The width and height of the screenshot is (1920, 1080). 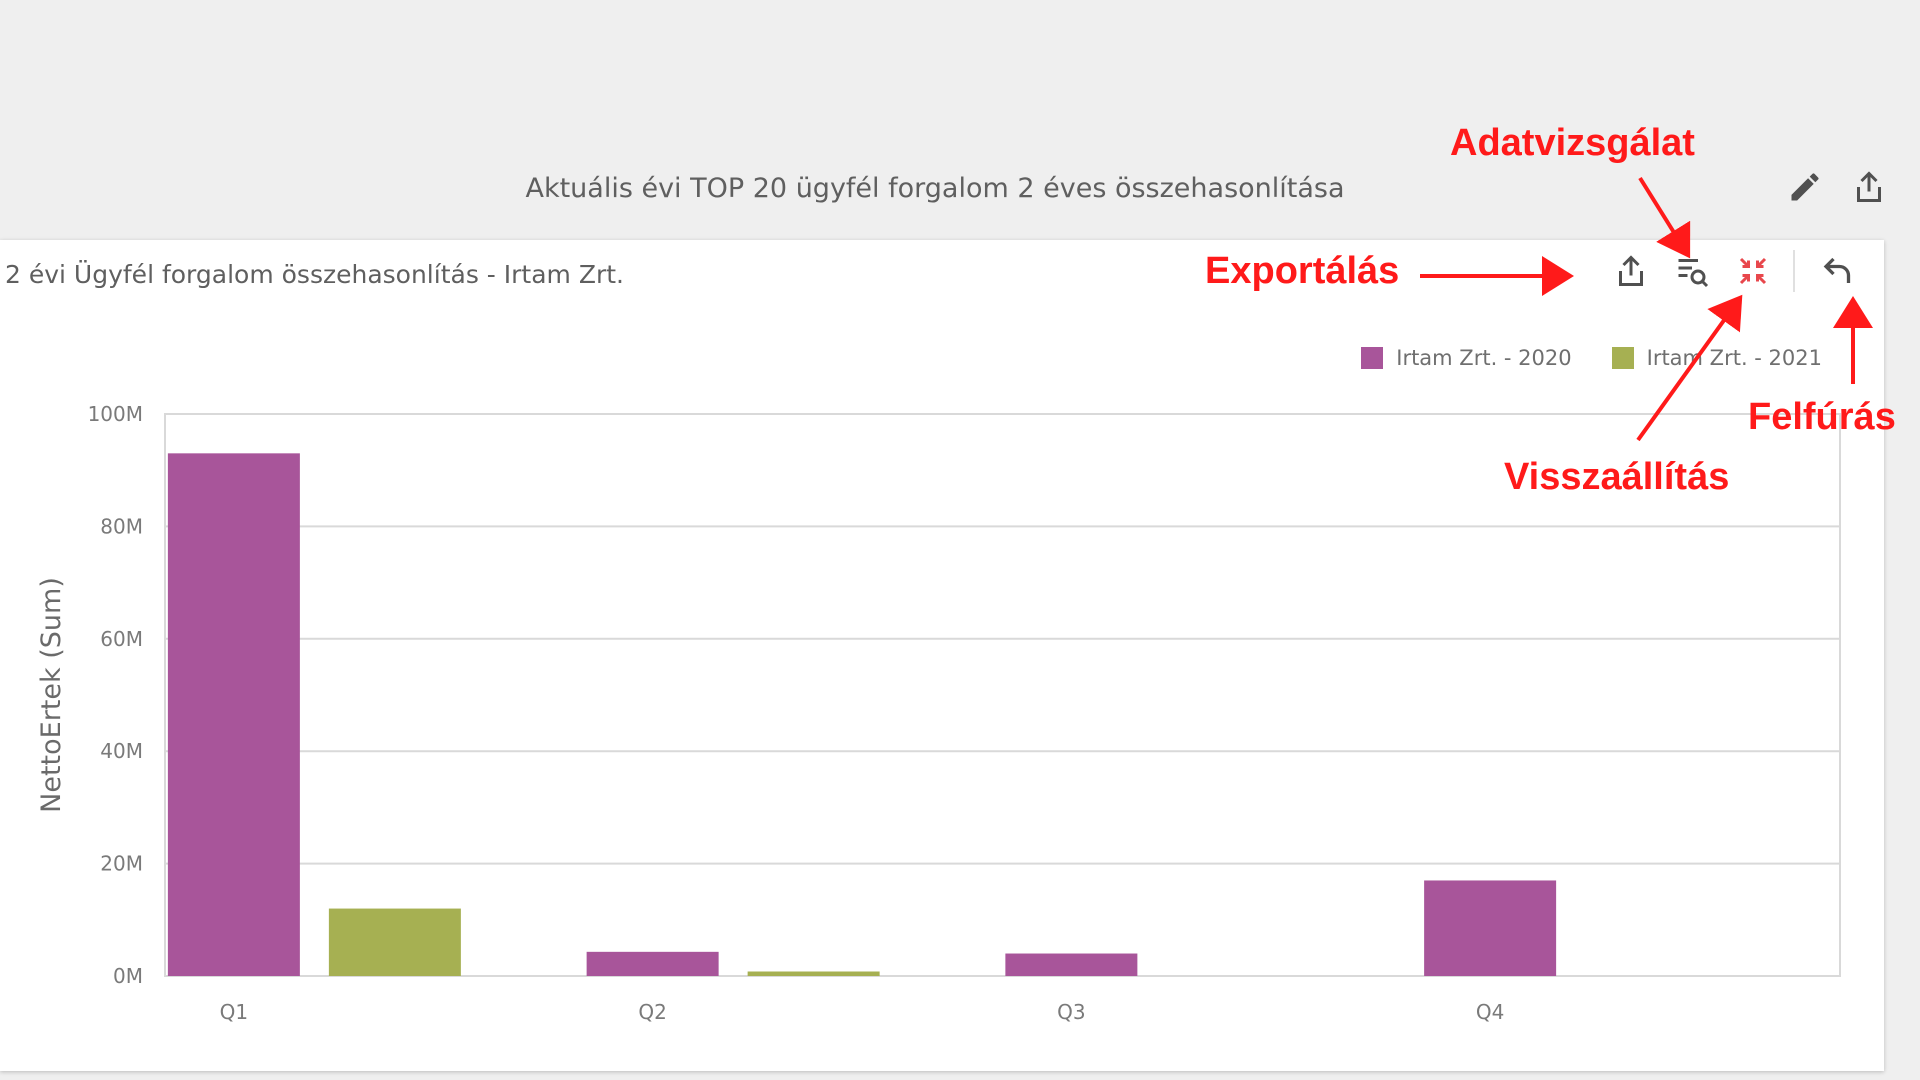 What do you see at coordinates (1822, 417) in the screenshot?
I see `annotation-drill-up: Felfúrás` at bounding box center [1822, 417].